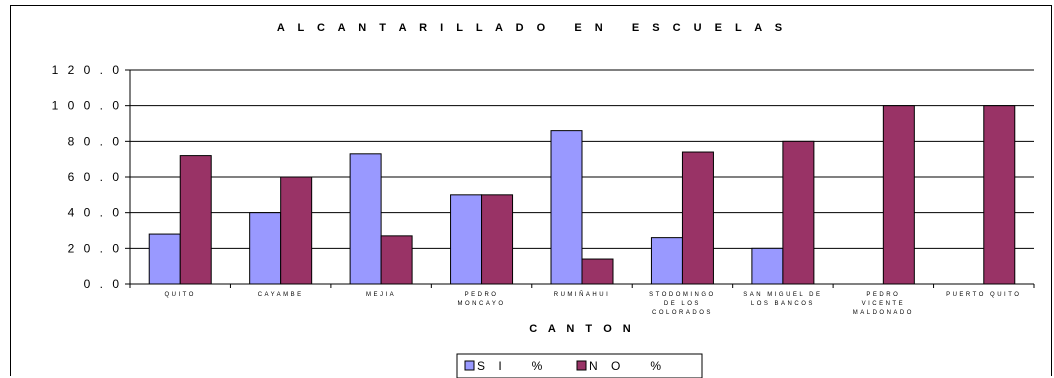 Image resolution: width=1054 pixels, height=378 pixels. I want to click on x-tick-label: PEDRO VICENTE MALDONADO, so click(883, 304).